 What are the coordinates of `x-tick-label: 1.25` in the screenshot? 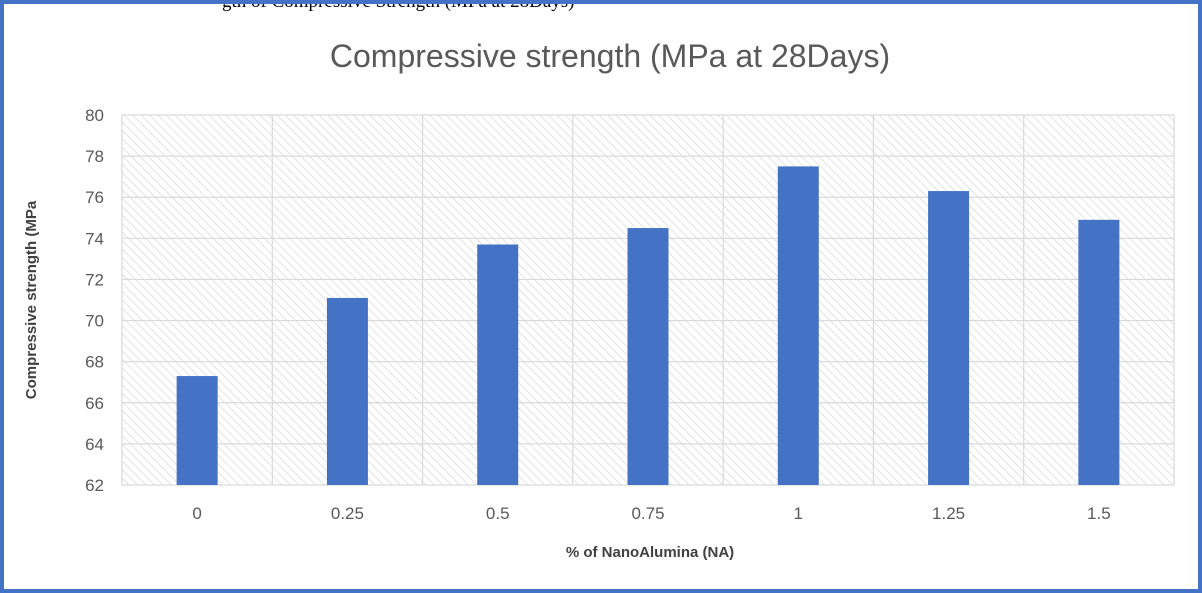 It's located at (948, 513).